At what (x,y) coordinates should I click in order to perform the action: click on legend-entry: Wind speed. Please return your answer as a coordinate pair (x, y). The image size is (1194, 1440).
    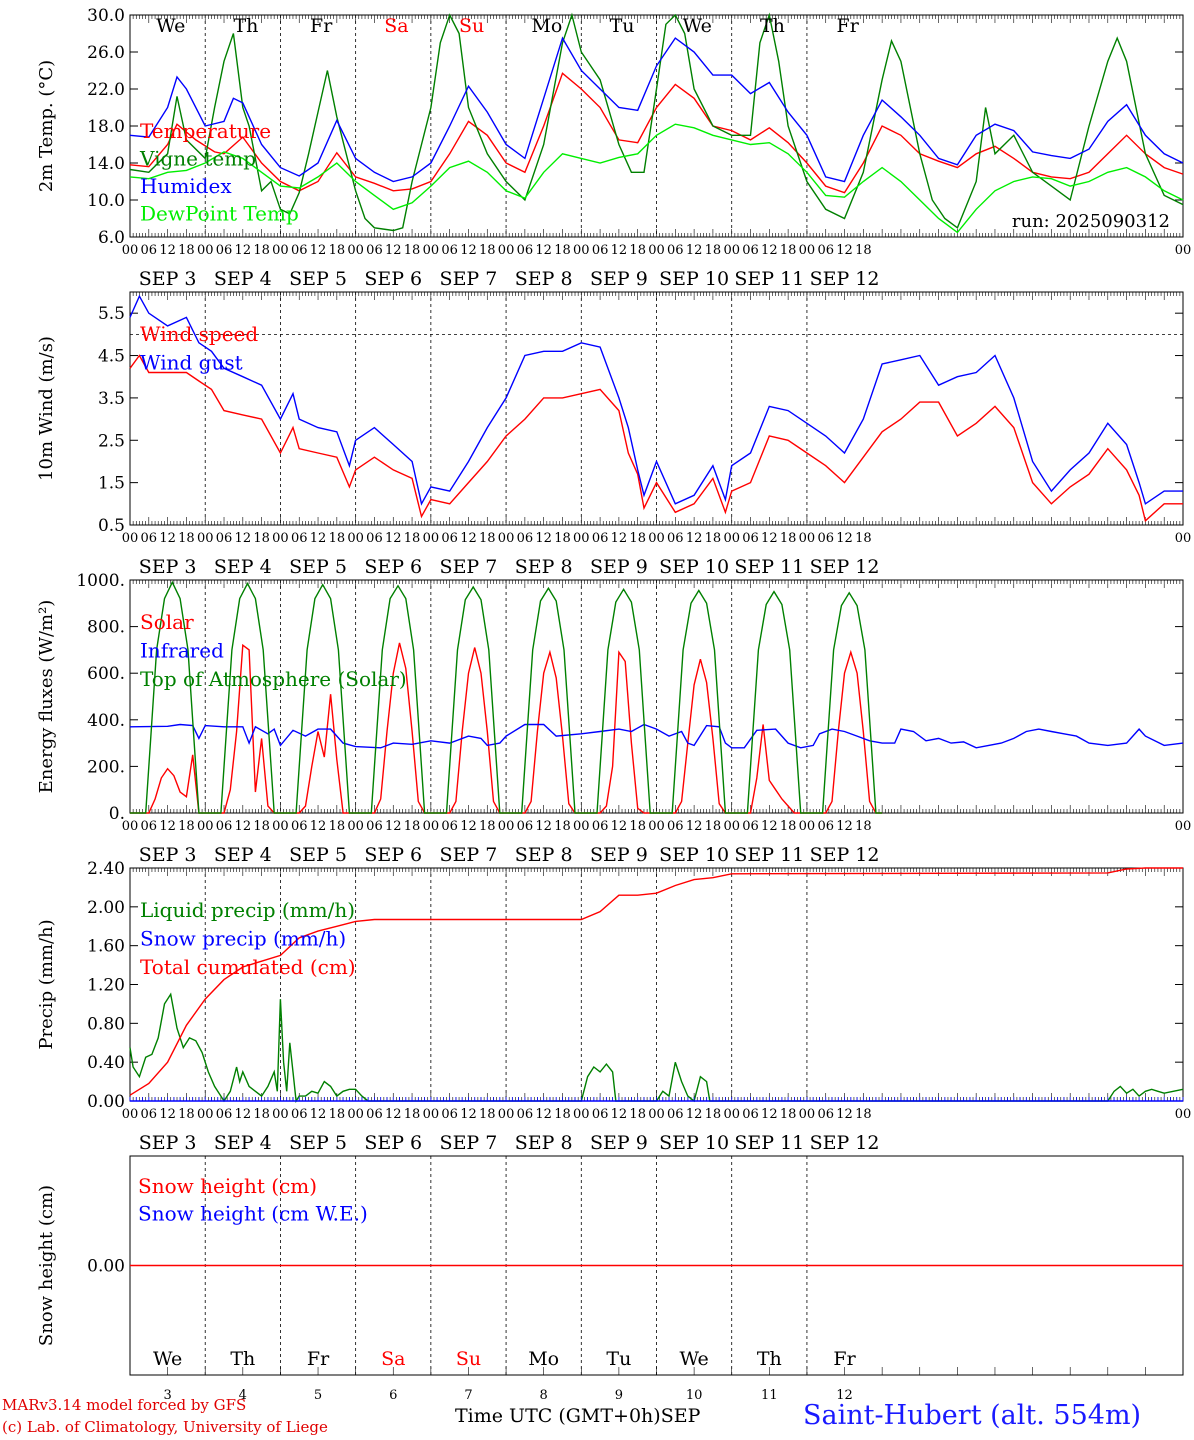
    Looking at the image, I should click on (199, 334).